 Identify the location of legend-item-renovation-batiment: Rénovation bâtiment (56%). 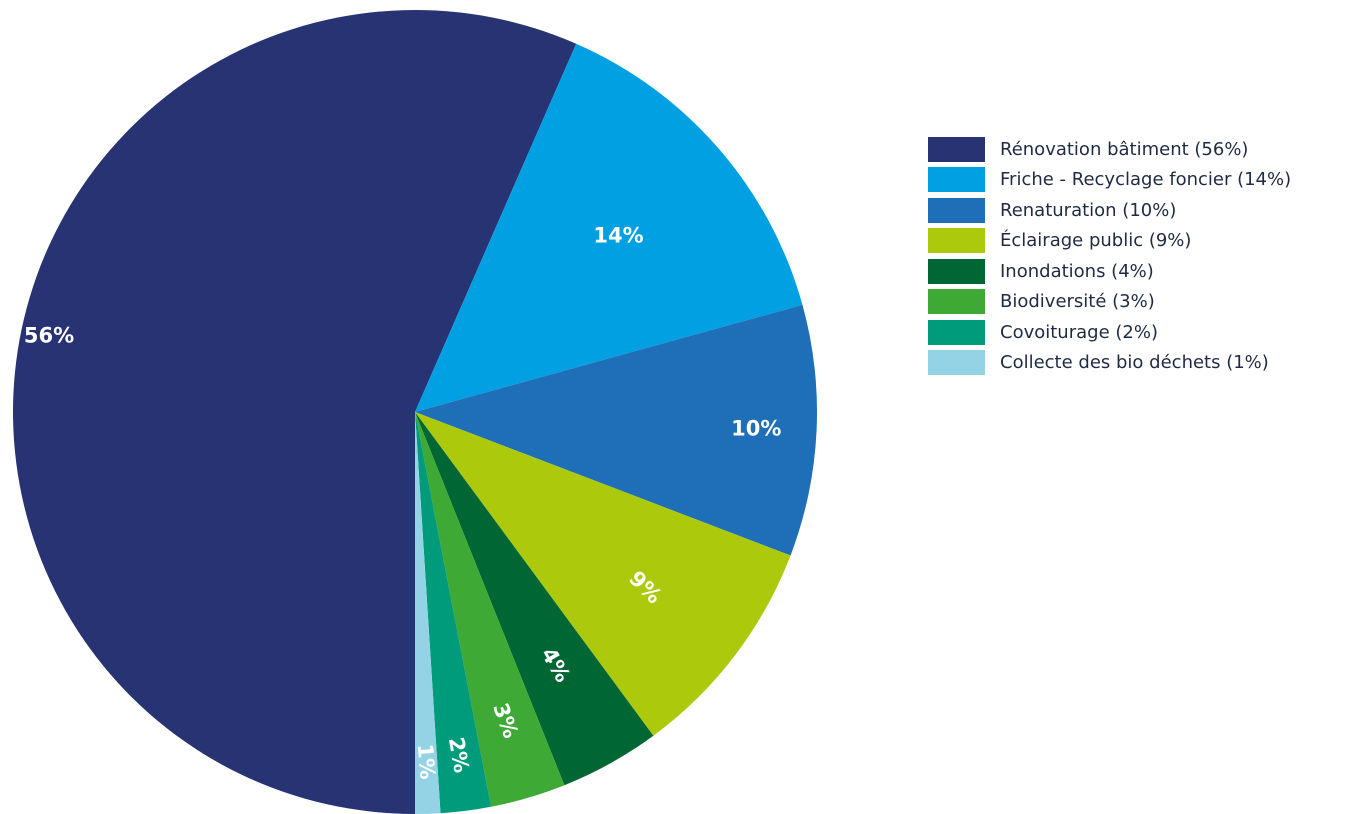
(1109, 149).